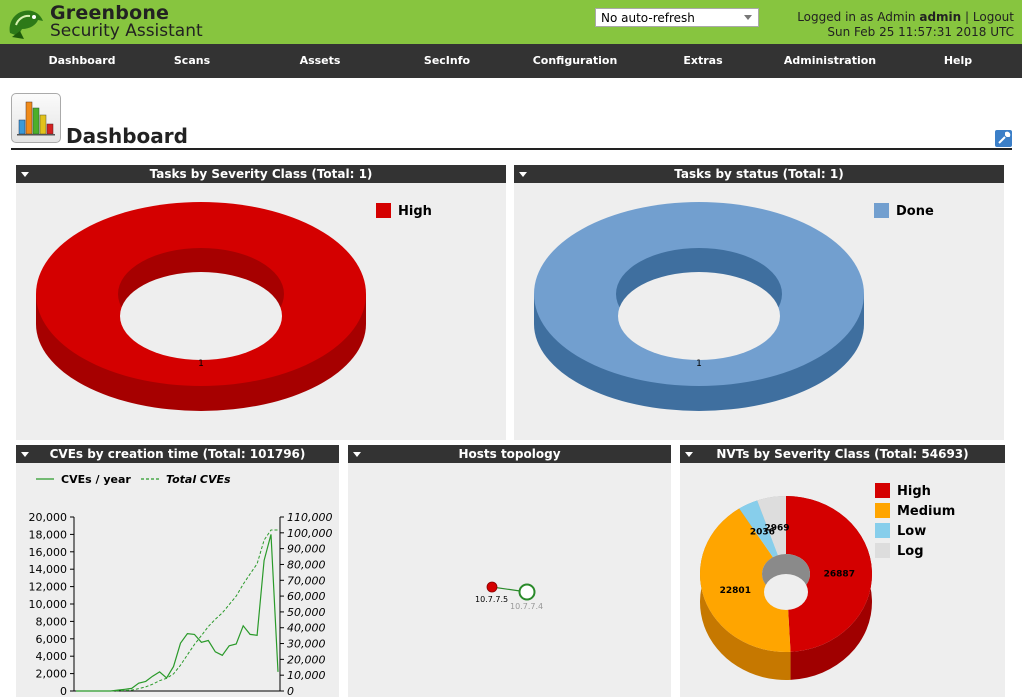 This screenshot has width=1022, height=697. I want to click on donut-side-medium, so click(745, 594).